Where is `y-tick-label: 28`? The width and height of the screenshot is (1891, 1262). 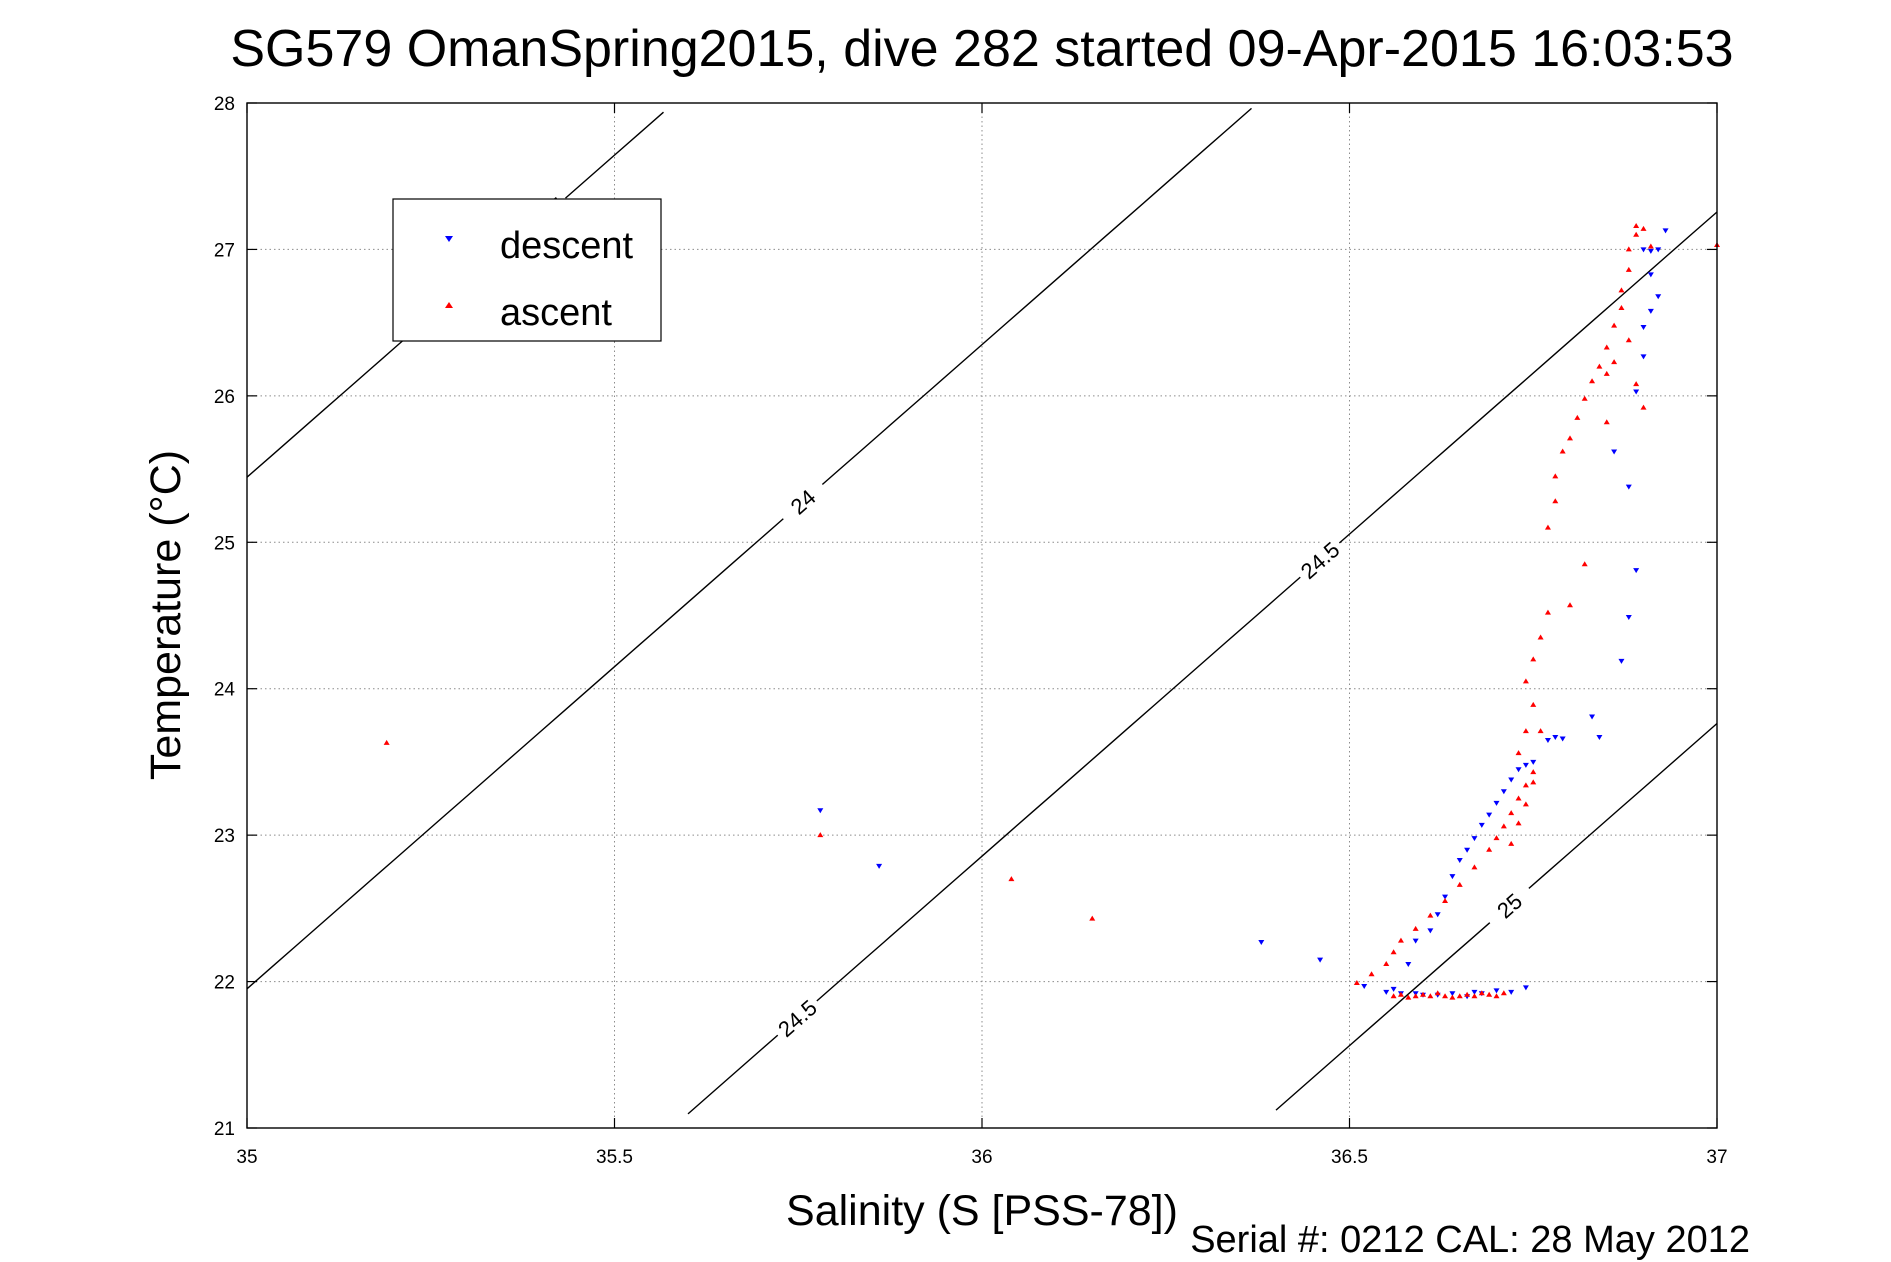 y-tick-label: 28 is located at coordinates (224, 104).